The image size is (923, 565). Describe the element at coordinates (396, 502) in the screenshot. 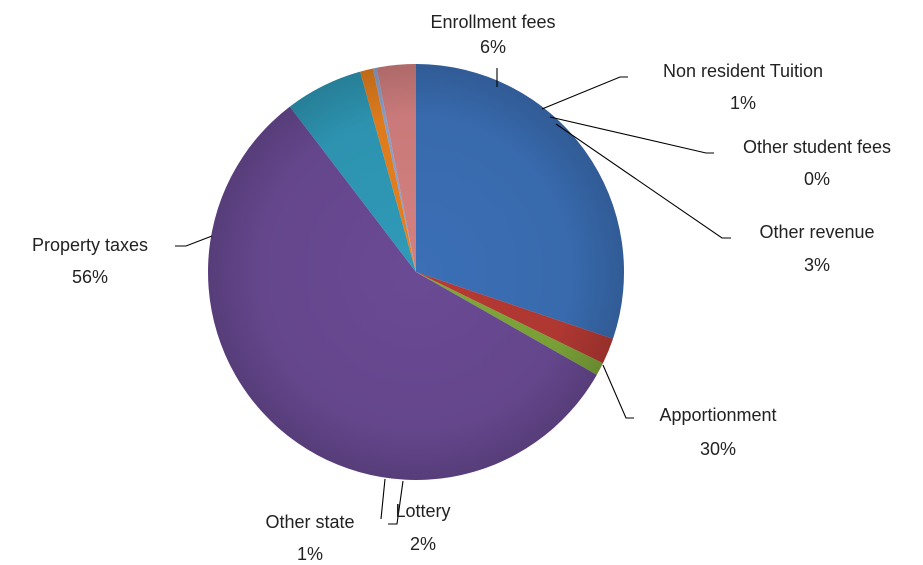

I see `leader-line-lottery` at that location.